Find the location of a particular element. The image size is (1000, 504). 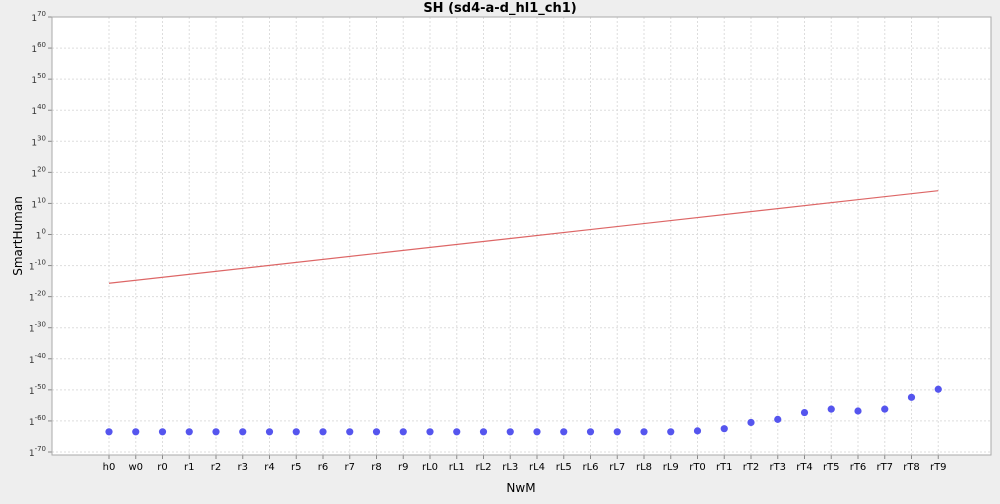

x-tick-label: rT8 is located at coordinates (911, 467).